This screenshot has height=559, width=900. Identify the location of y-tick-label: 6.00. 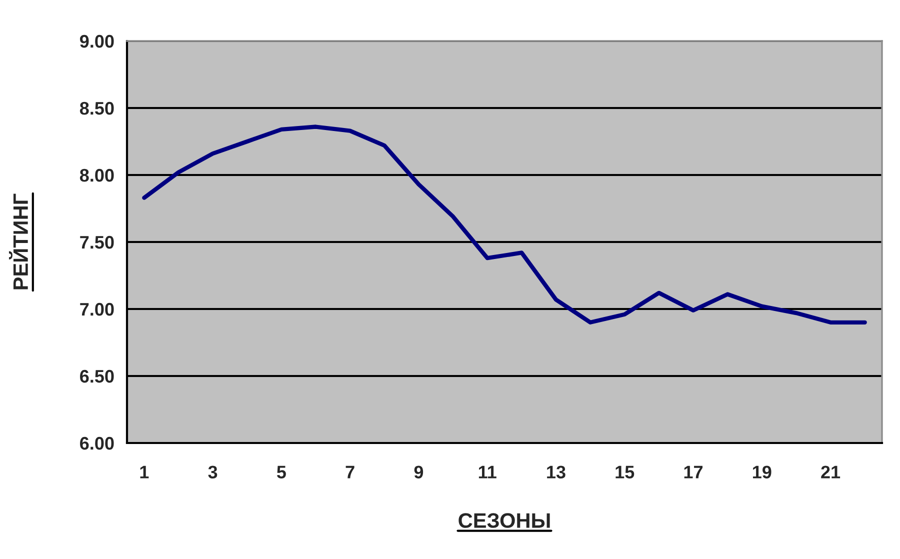
(97, 443).